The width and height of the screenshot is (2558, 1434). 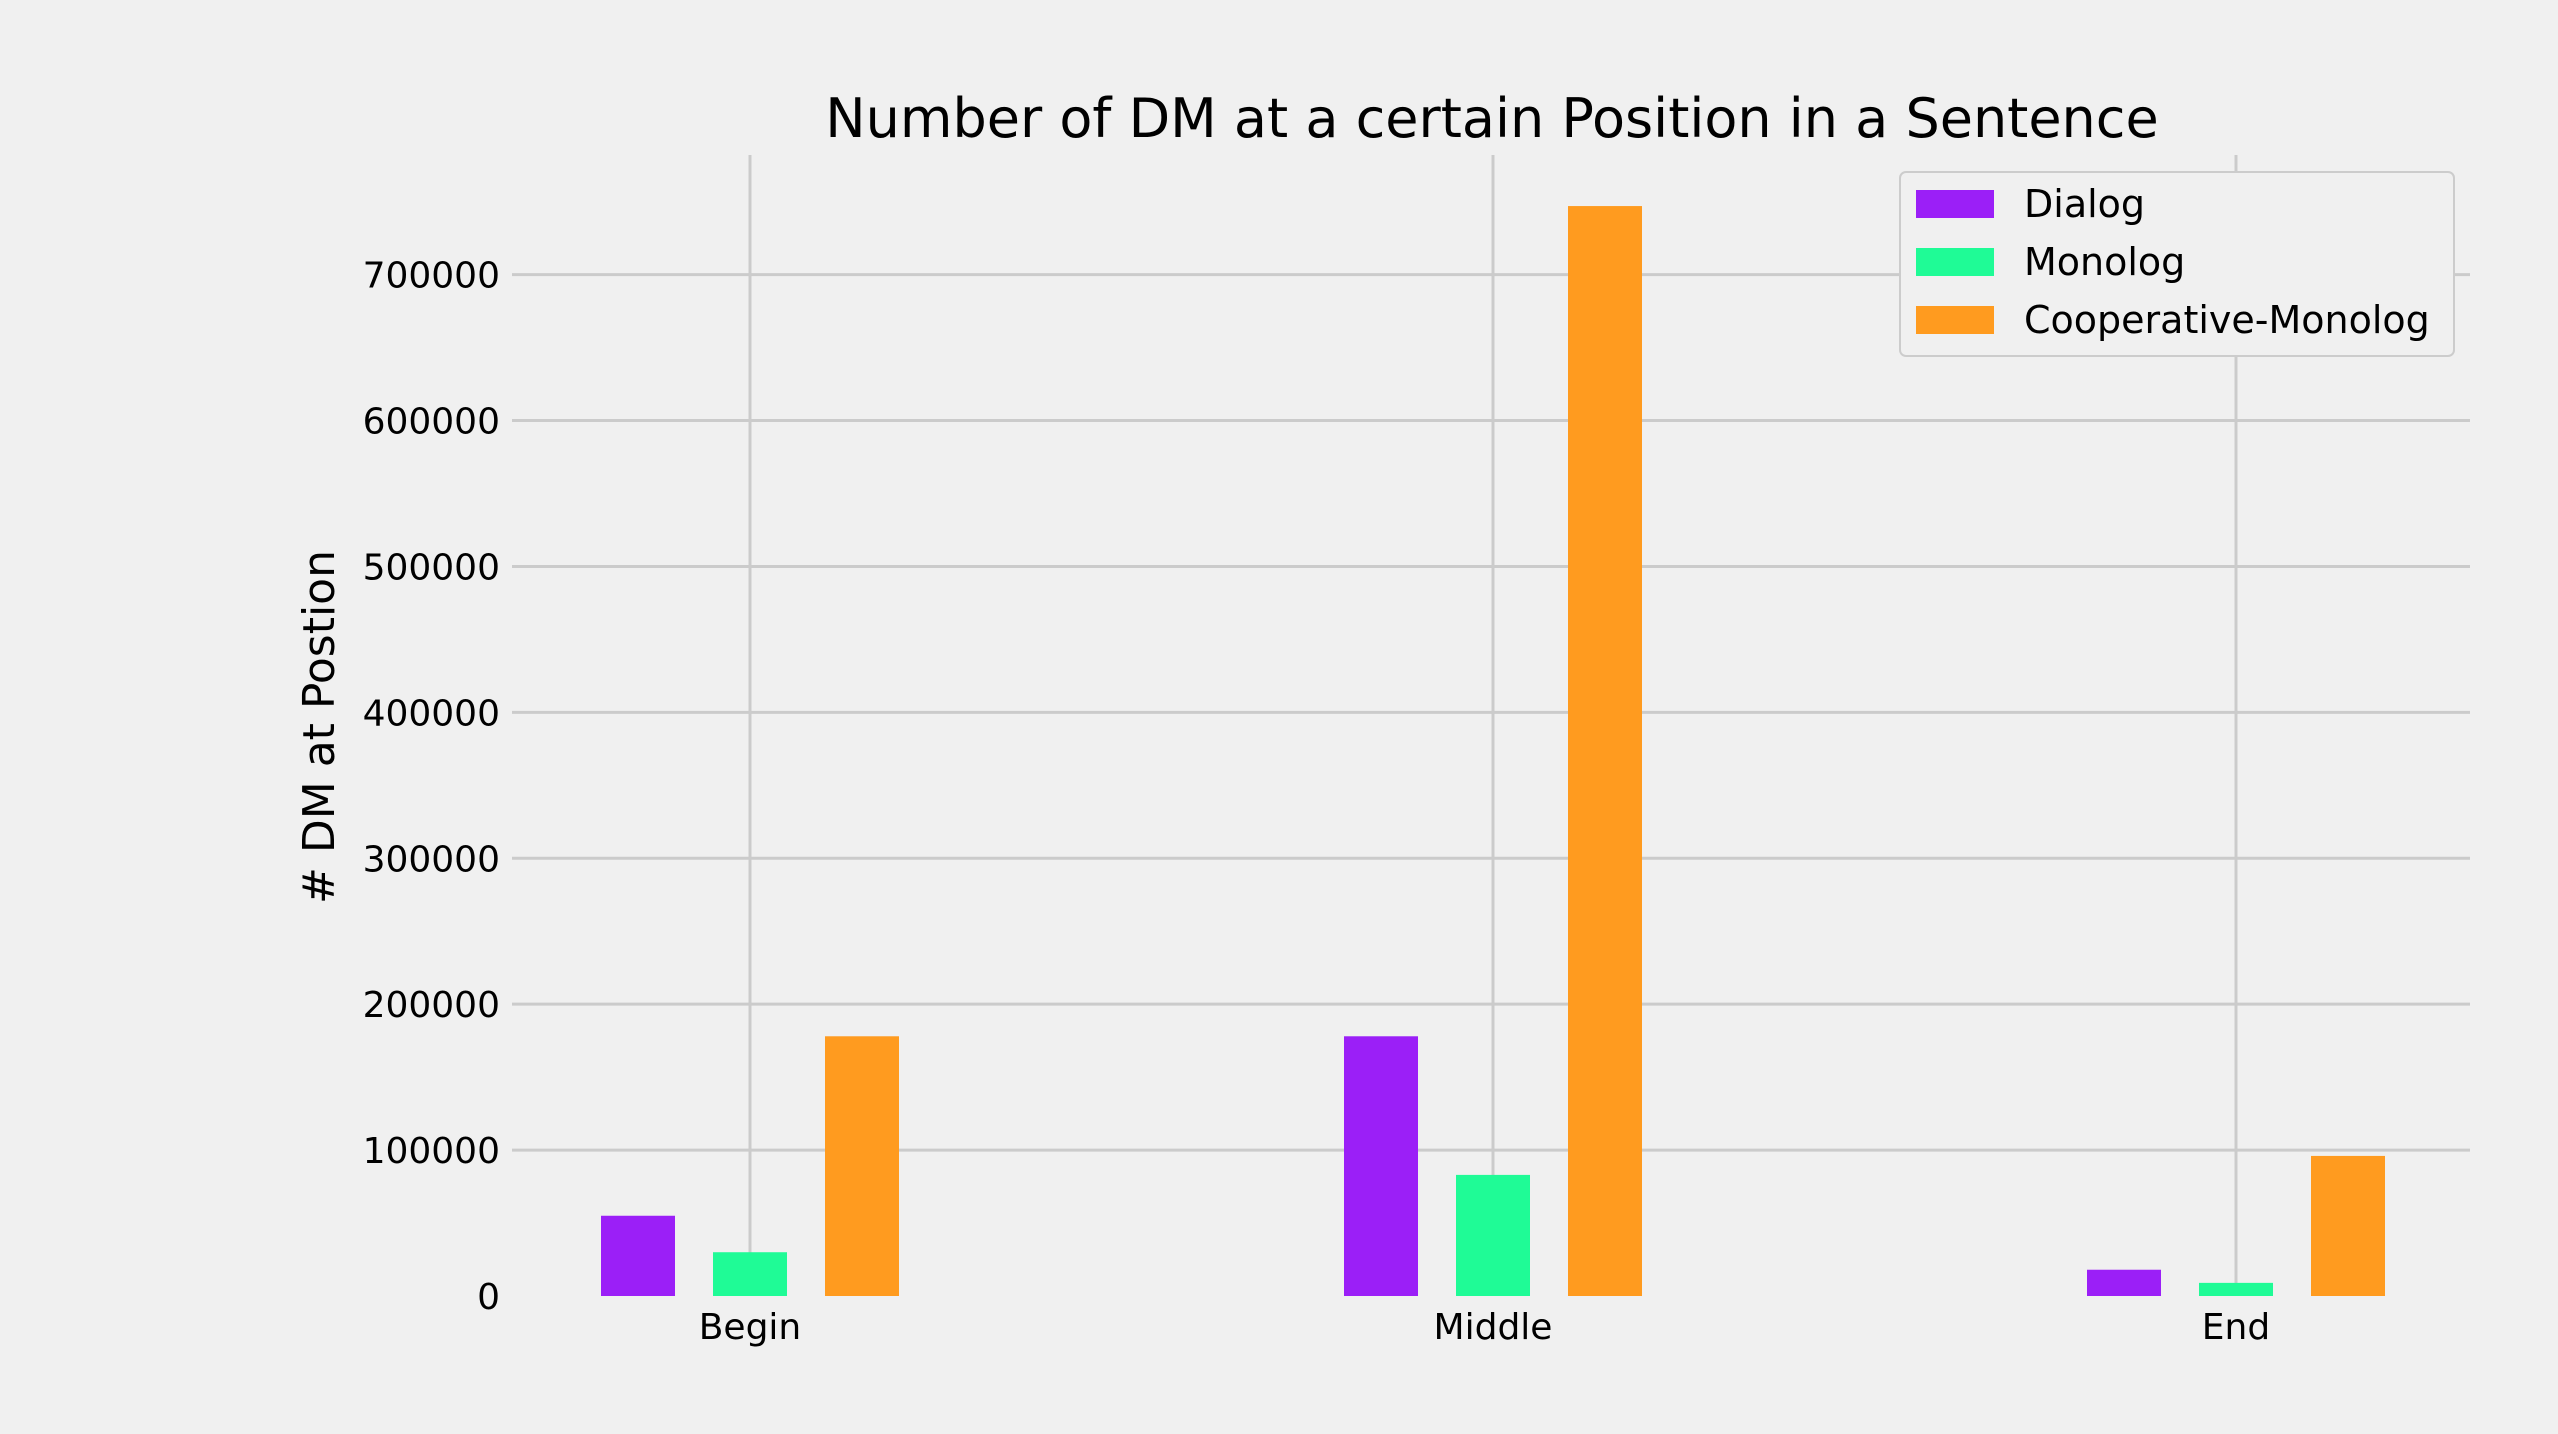 I want to click on legend: Dialog Monolog Cooperative-Monolog, so click(x=2177, y=264).